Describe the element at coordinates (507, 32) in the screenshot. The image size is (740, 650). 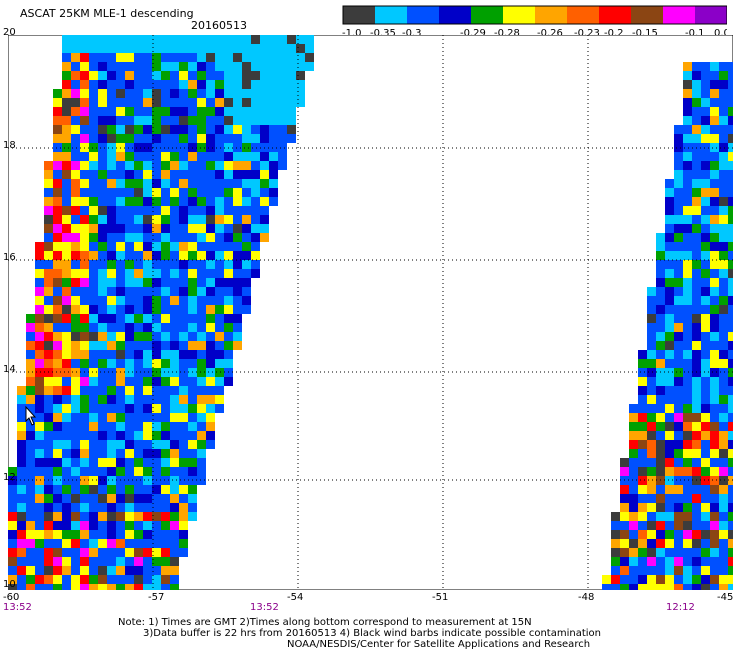
I see `colorbar-tick-label: -0.28` at that location.